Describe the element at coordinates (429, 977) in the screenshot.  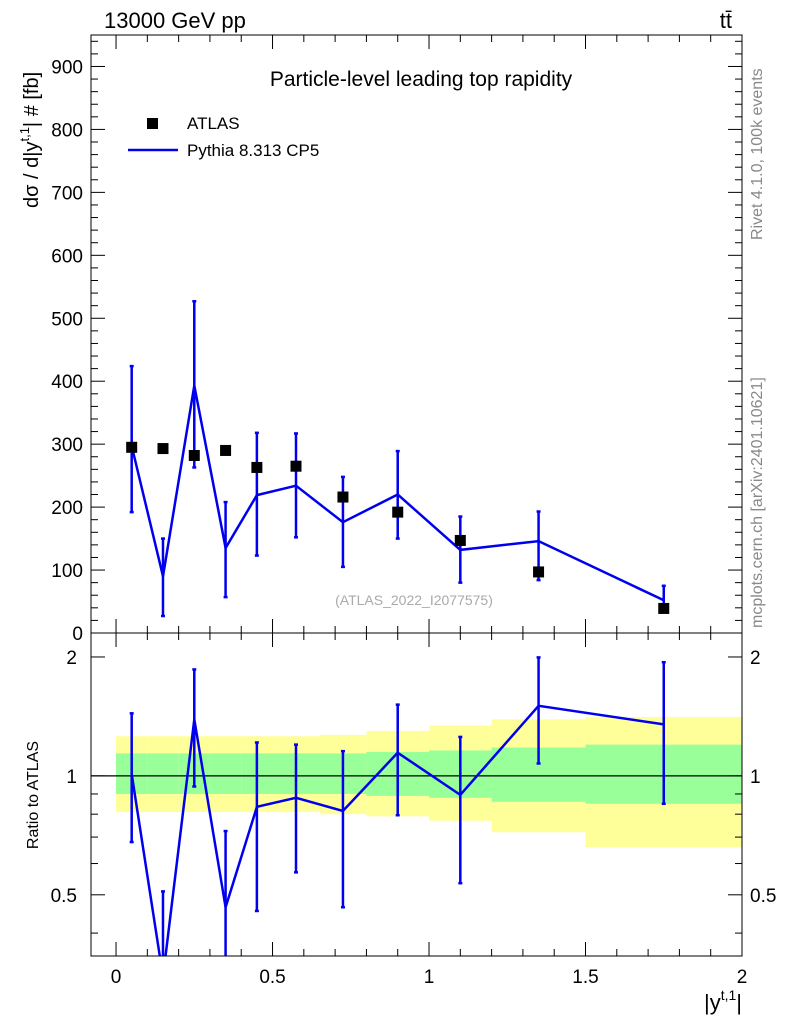
I see `x-tick-label: 1` at that location.